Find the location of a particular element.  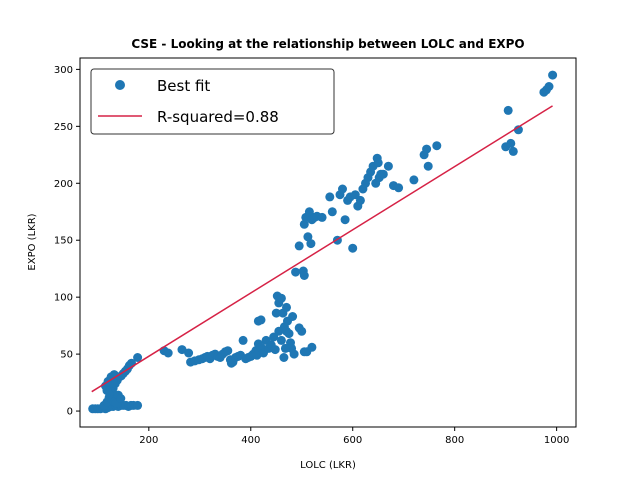

x-tick-label-600: 600 is located at coordinates (352, 440).